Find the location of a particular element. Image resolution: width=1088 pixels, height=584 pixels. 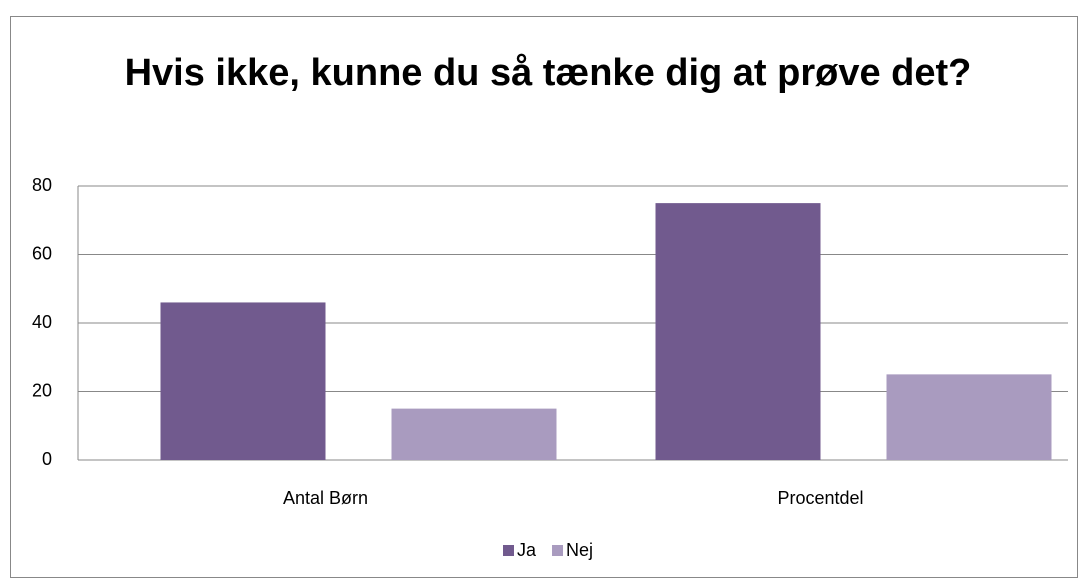

y-tick-label: 80 is located at coordinates (42, 185).